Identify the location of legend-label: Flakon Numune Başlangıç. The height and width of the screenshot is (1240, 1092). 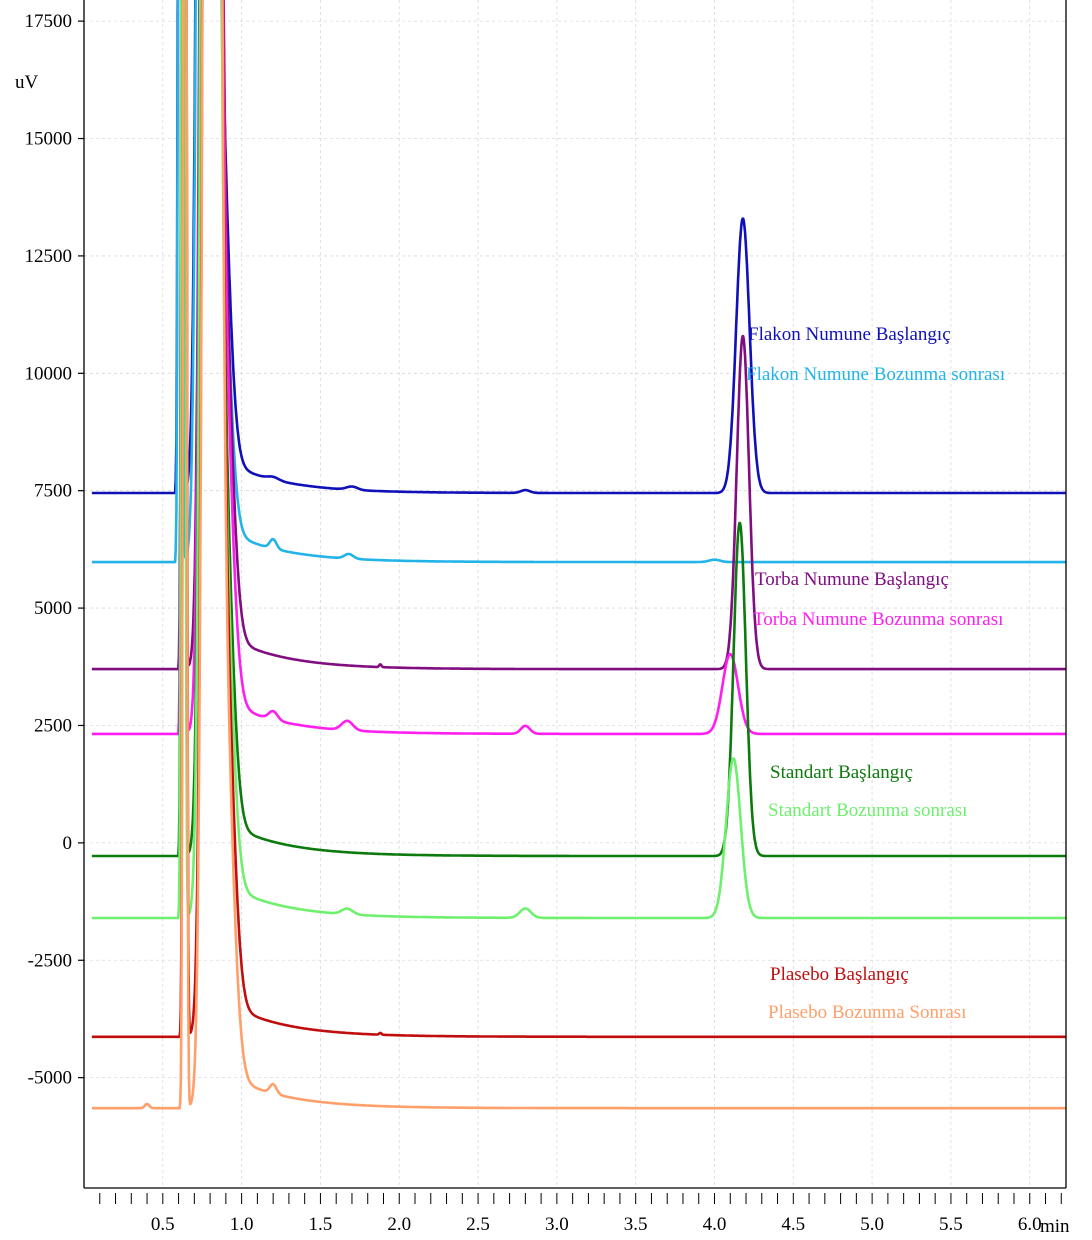
(849, 334).